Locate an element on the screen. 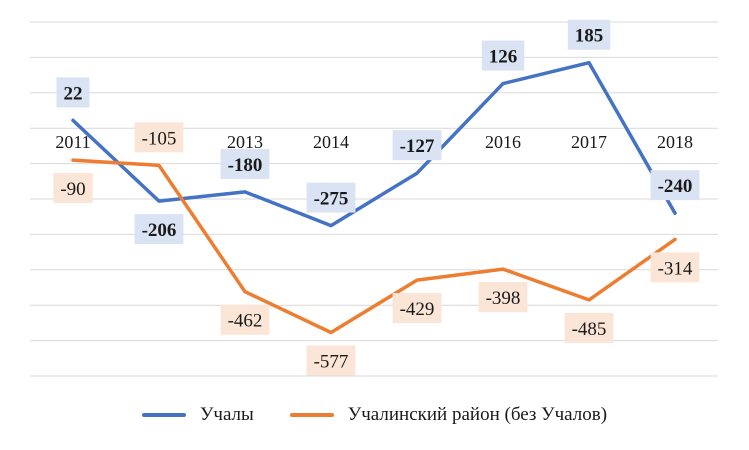 This screenshot has height=450, width=749. data-label-text: -429 is located at coordinates (417, 309).